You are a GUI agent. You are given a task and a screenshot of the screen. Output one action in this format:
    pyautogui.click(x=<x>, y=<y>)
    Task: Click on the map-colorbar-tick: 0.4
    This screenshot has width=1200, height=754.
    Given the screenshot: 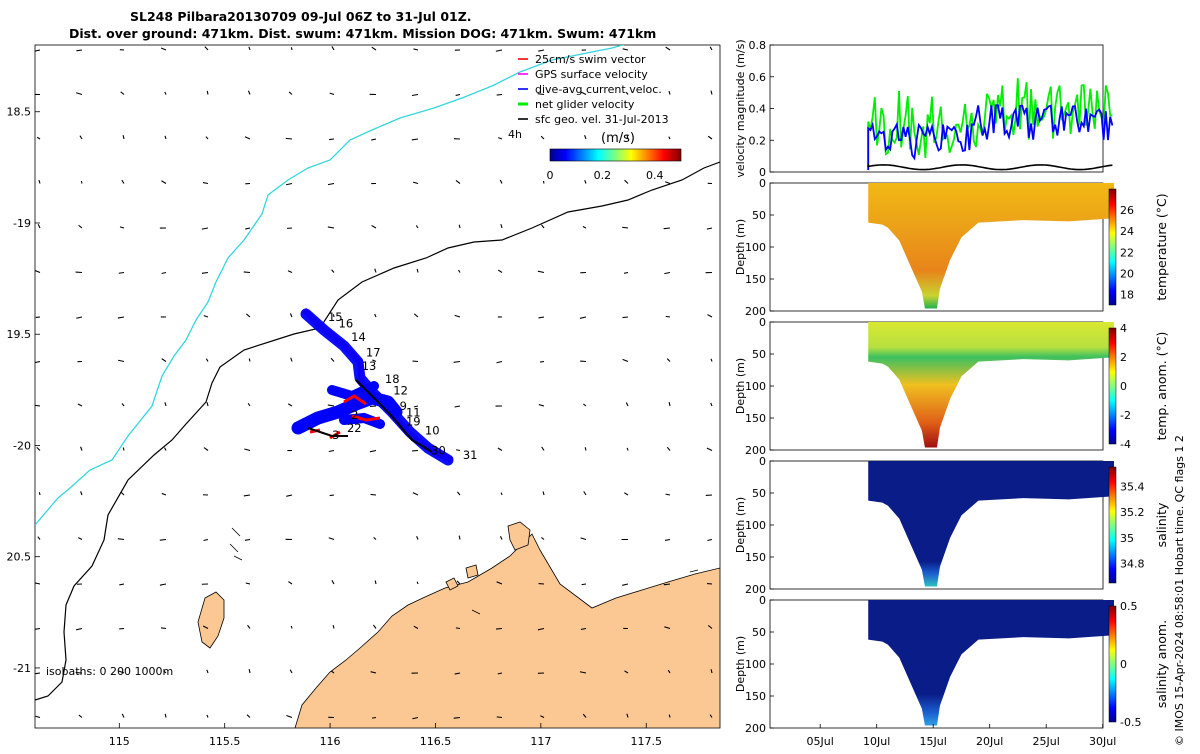 What is the action you would take?
    pyautogui.click(x=655, y=175)
    